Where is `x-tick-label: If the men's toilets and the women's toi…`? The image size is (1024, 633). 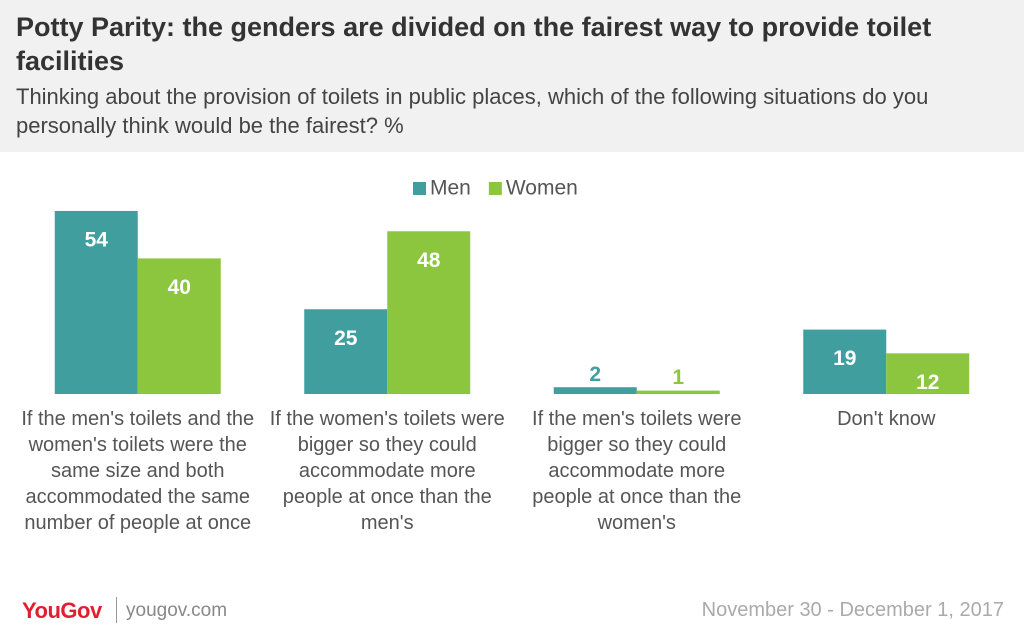
x-tick-label: If the men's toilets and the women's toi… is located at coordinates (138, 471).